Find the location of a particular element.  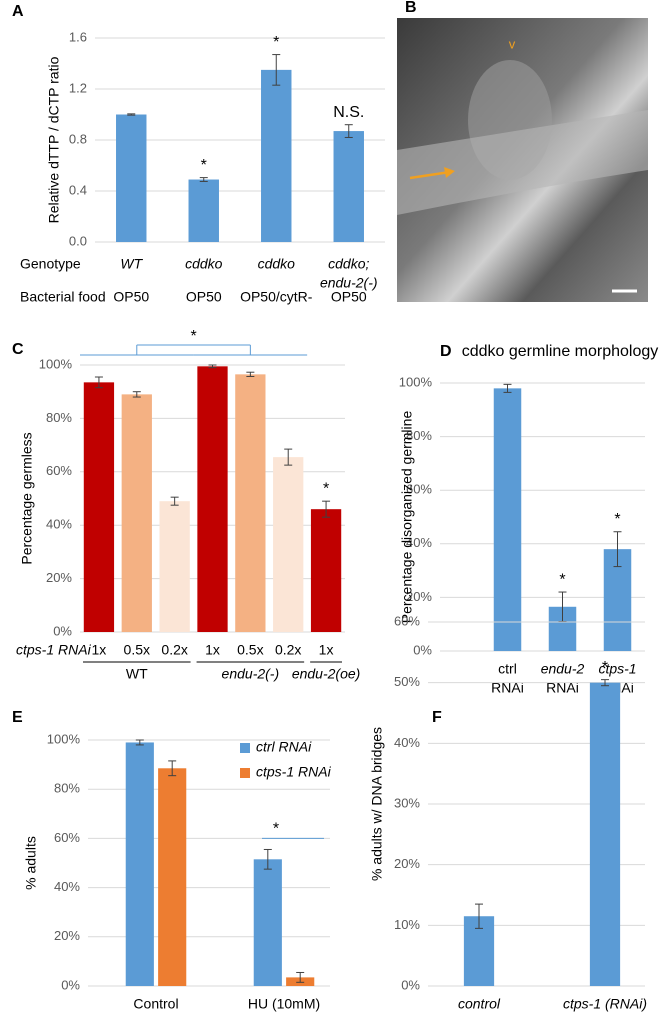

panel-letter: B is located at coordinates (411, 8).